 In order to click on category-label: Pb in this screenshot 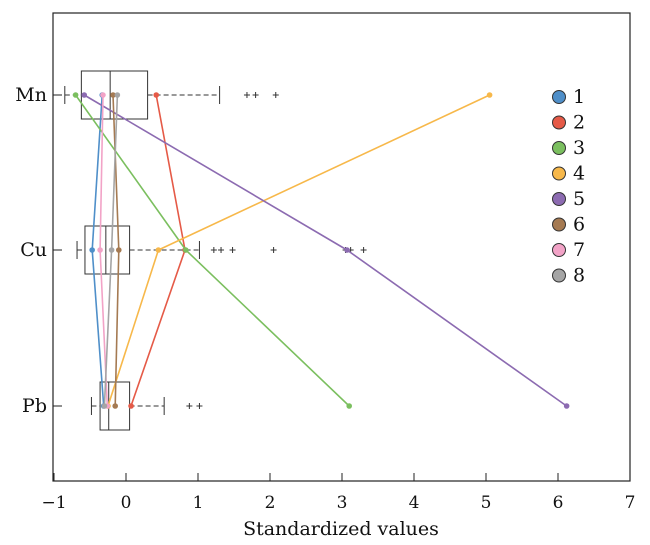, I will do `click(34, 406)`.